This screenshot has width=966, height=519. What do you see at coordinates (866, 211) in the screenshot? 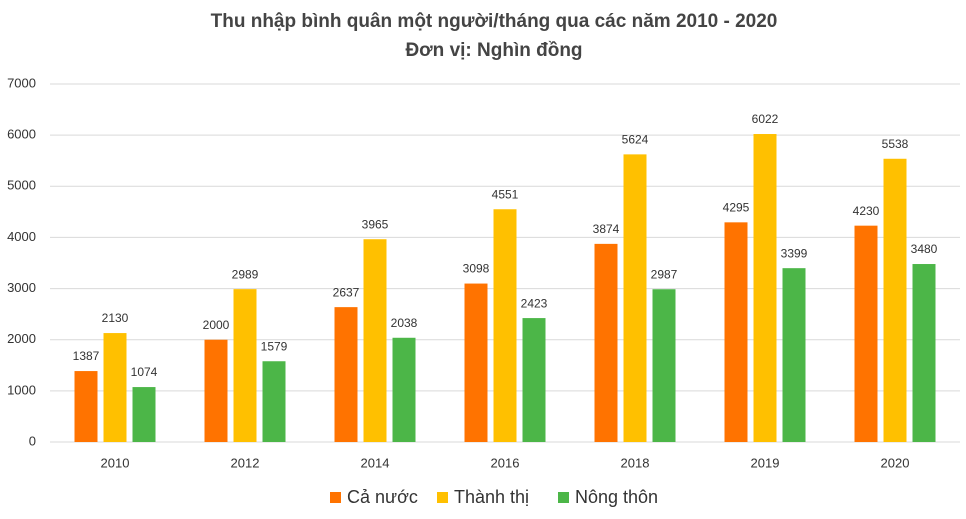
I see `value-label: 4230` at bounding box center [866, 211].